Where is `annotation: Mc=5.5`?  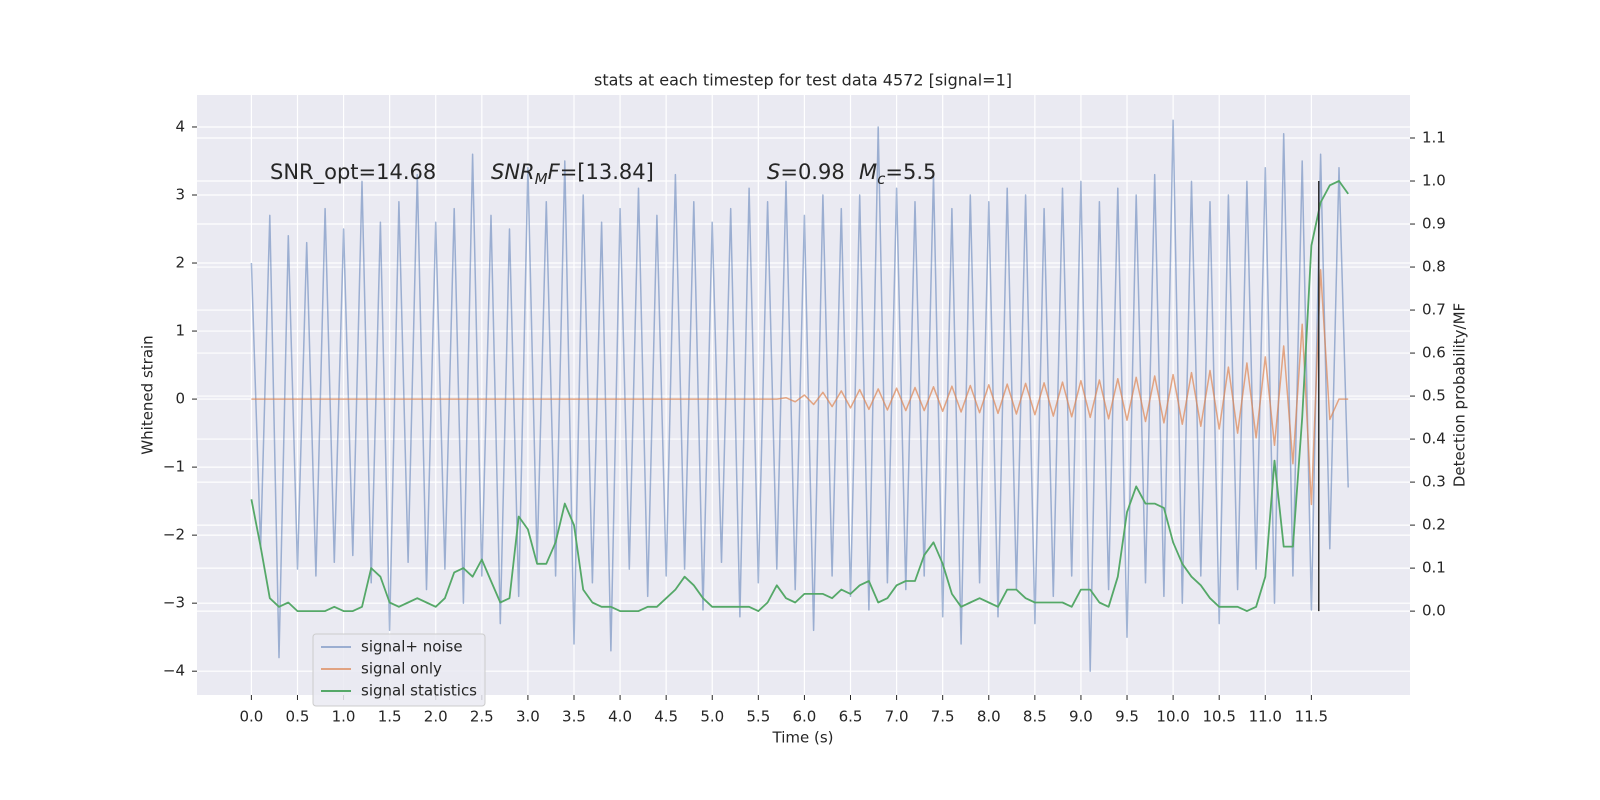
annotation: Mc=5.5 is located at coordinates (897, 174).